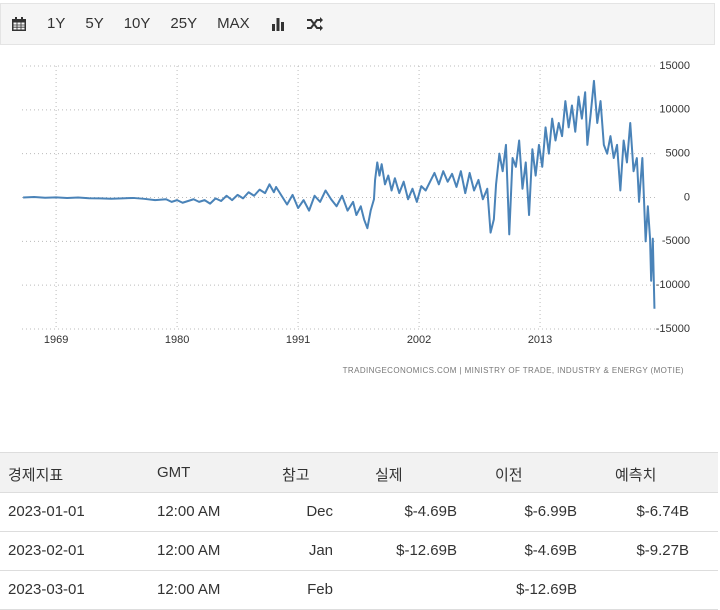 Image resolution: width=720 pixels, height=610 pixels. What do you see at coordinates (174, 472) in the screenshot?
I see `column-header: GMT` at bounding box center [174, 472].